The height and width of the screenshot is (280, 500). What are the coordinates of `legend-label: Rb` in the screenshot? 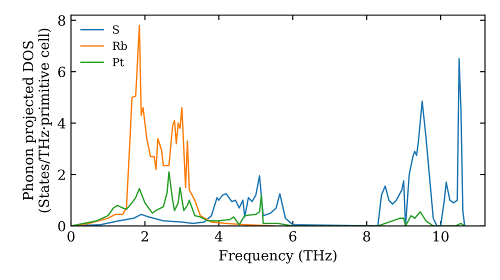 It's located at (120, 45).